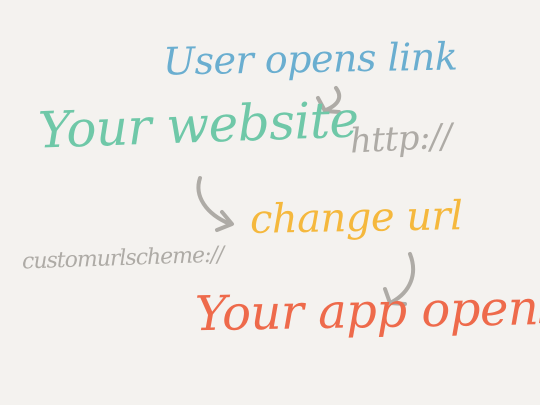  Describe the element at coordinates (401, 139) in the screenshot. I see `http-scheme-label: http://` at that location.